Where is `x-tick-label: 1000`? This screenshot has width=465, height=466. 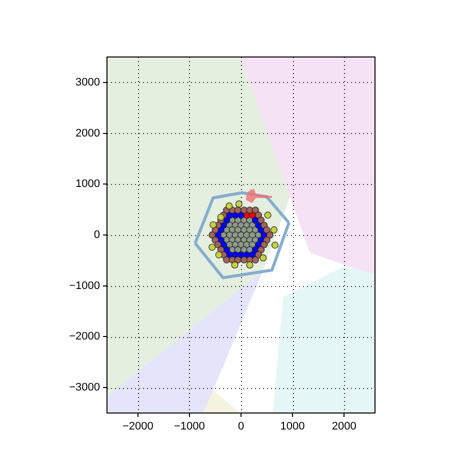 x-tick-label: 1000 is located at coordinates (292, 426).